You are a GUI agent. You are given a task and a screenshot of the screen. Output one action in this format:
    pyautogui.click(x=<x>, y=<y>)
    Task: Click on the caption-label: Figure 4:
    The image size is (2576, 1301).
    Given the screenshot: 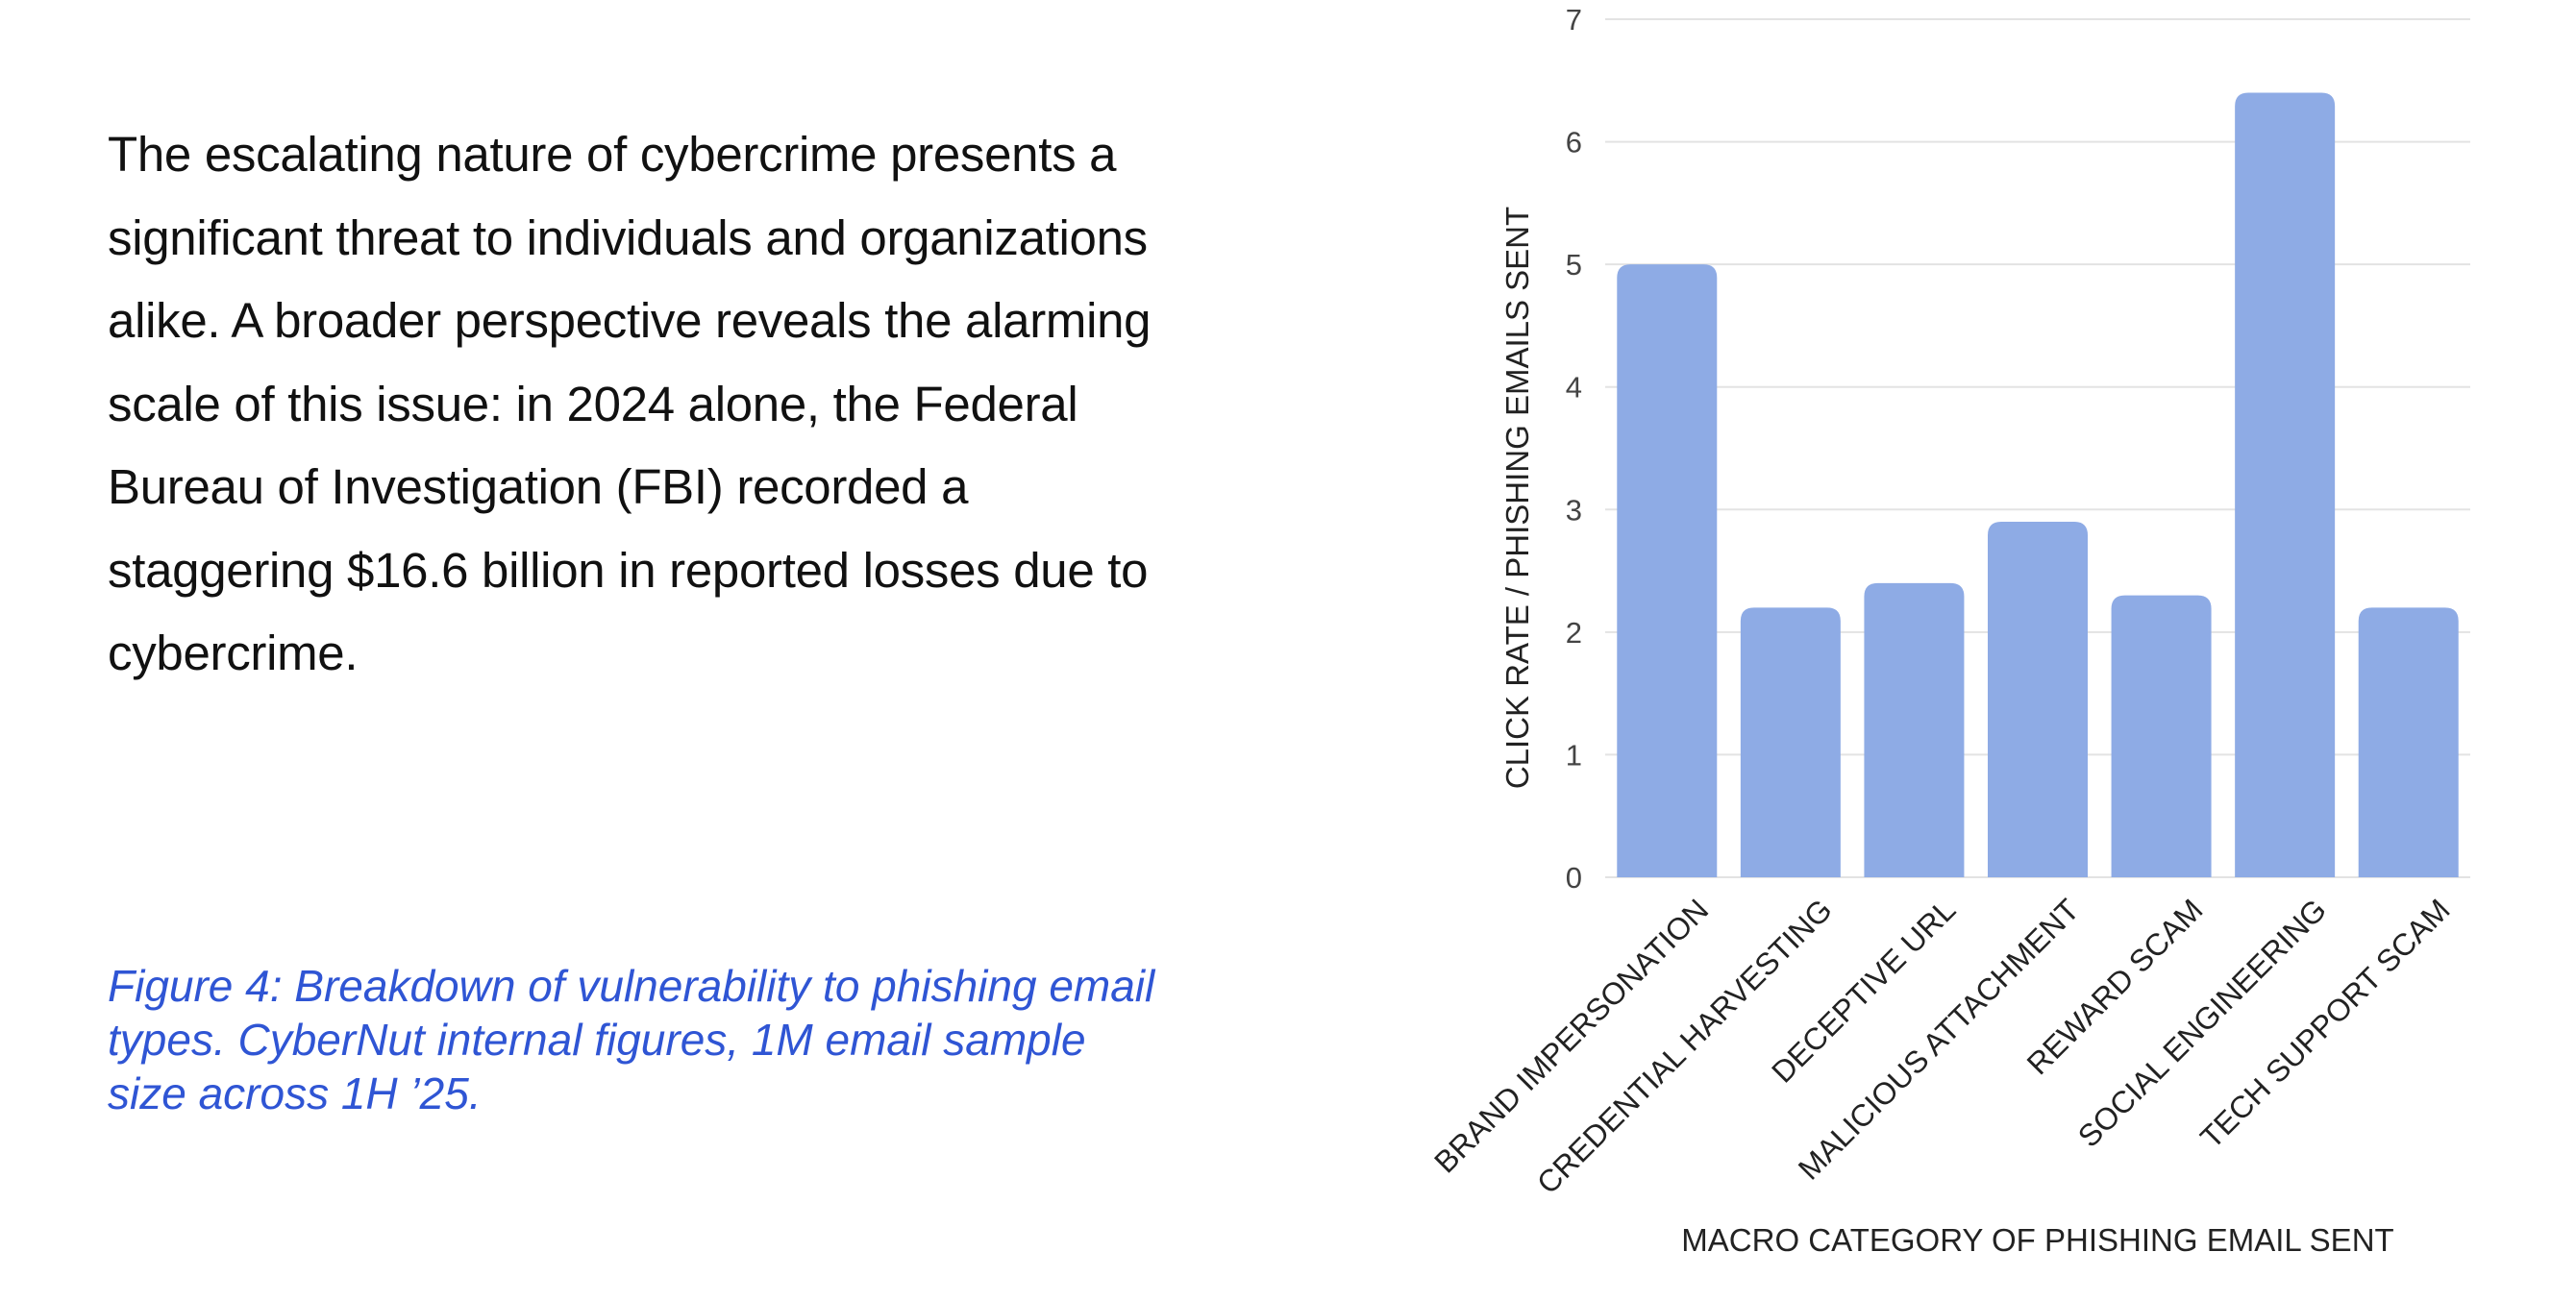 What is the action you would take?
    pyautogui.click(x=195, y=986)
    